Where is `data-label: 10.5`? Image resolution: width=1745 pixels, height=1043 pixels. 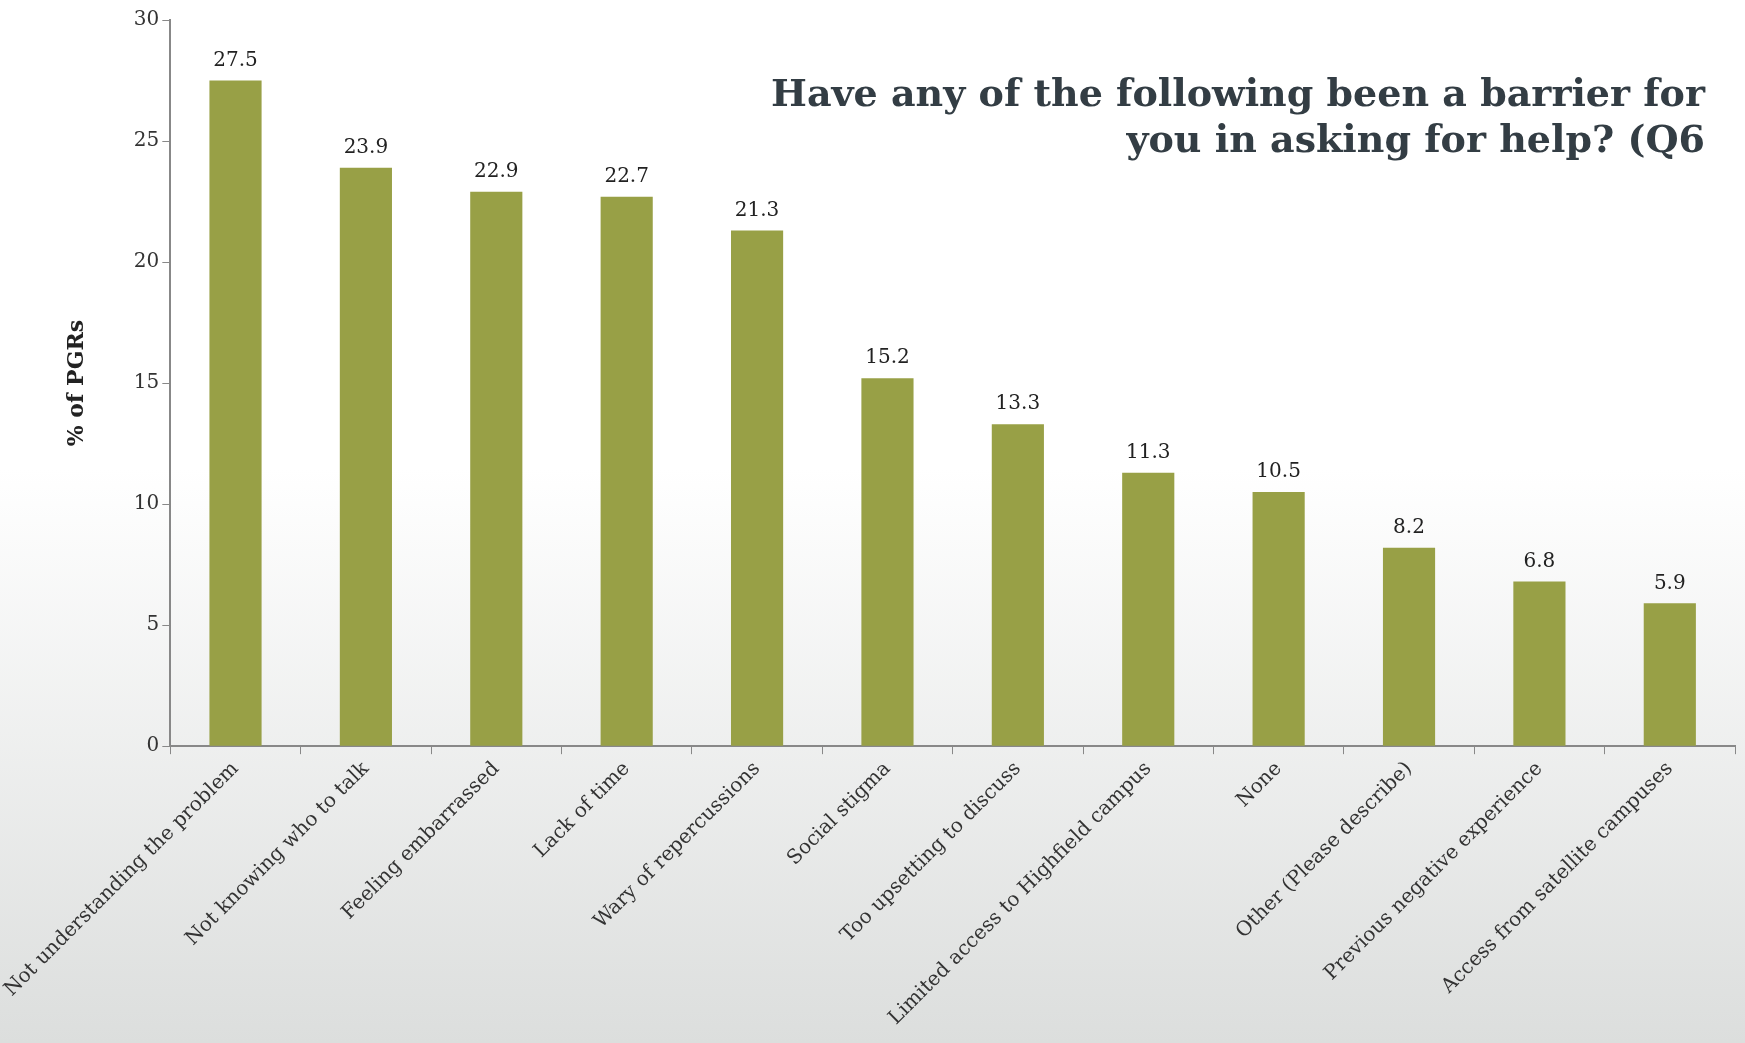 data-label: 10.5 is located at coordinates (1278, 470).